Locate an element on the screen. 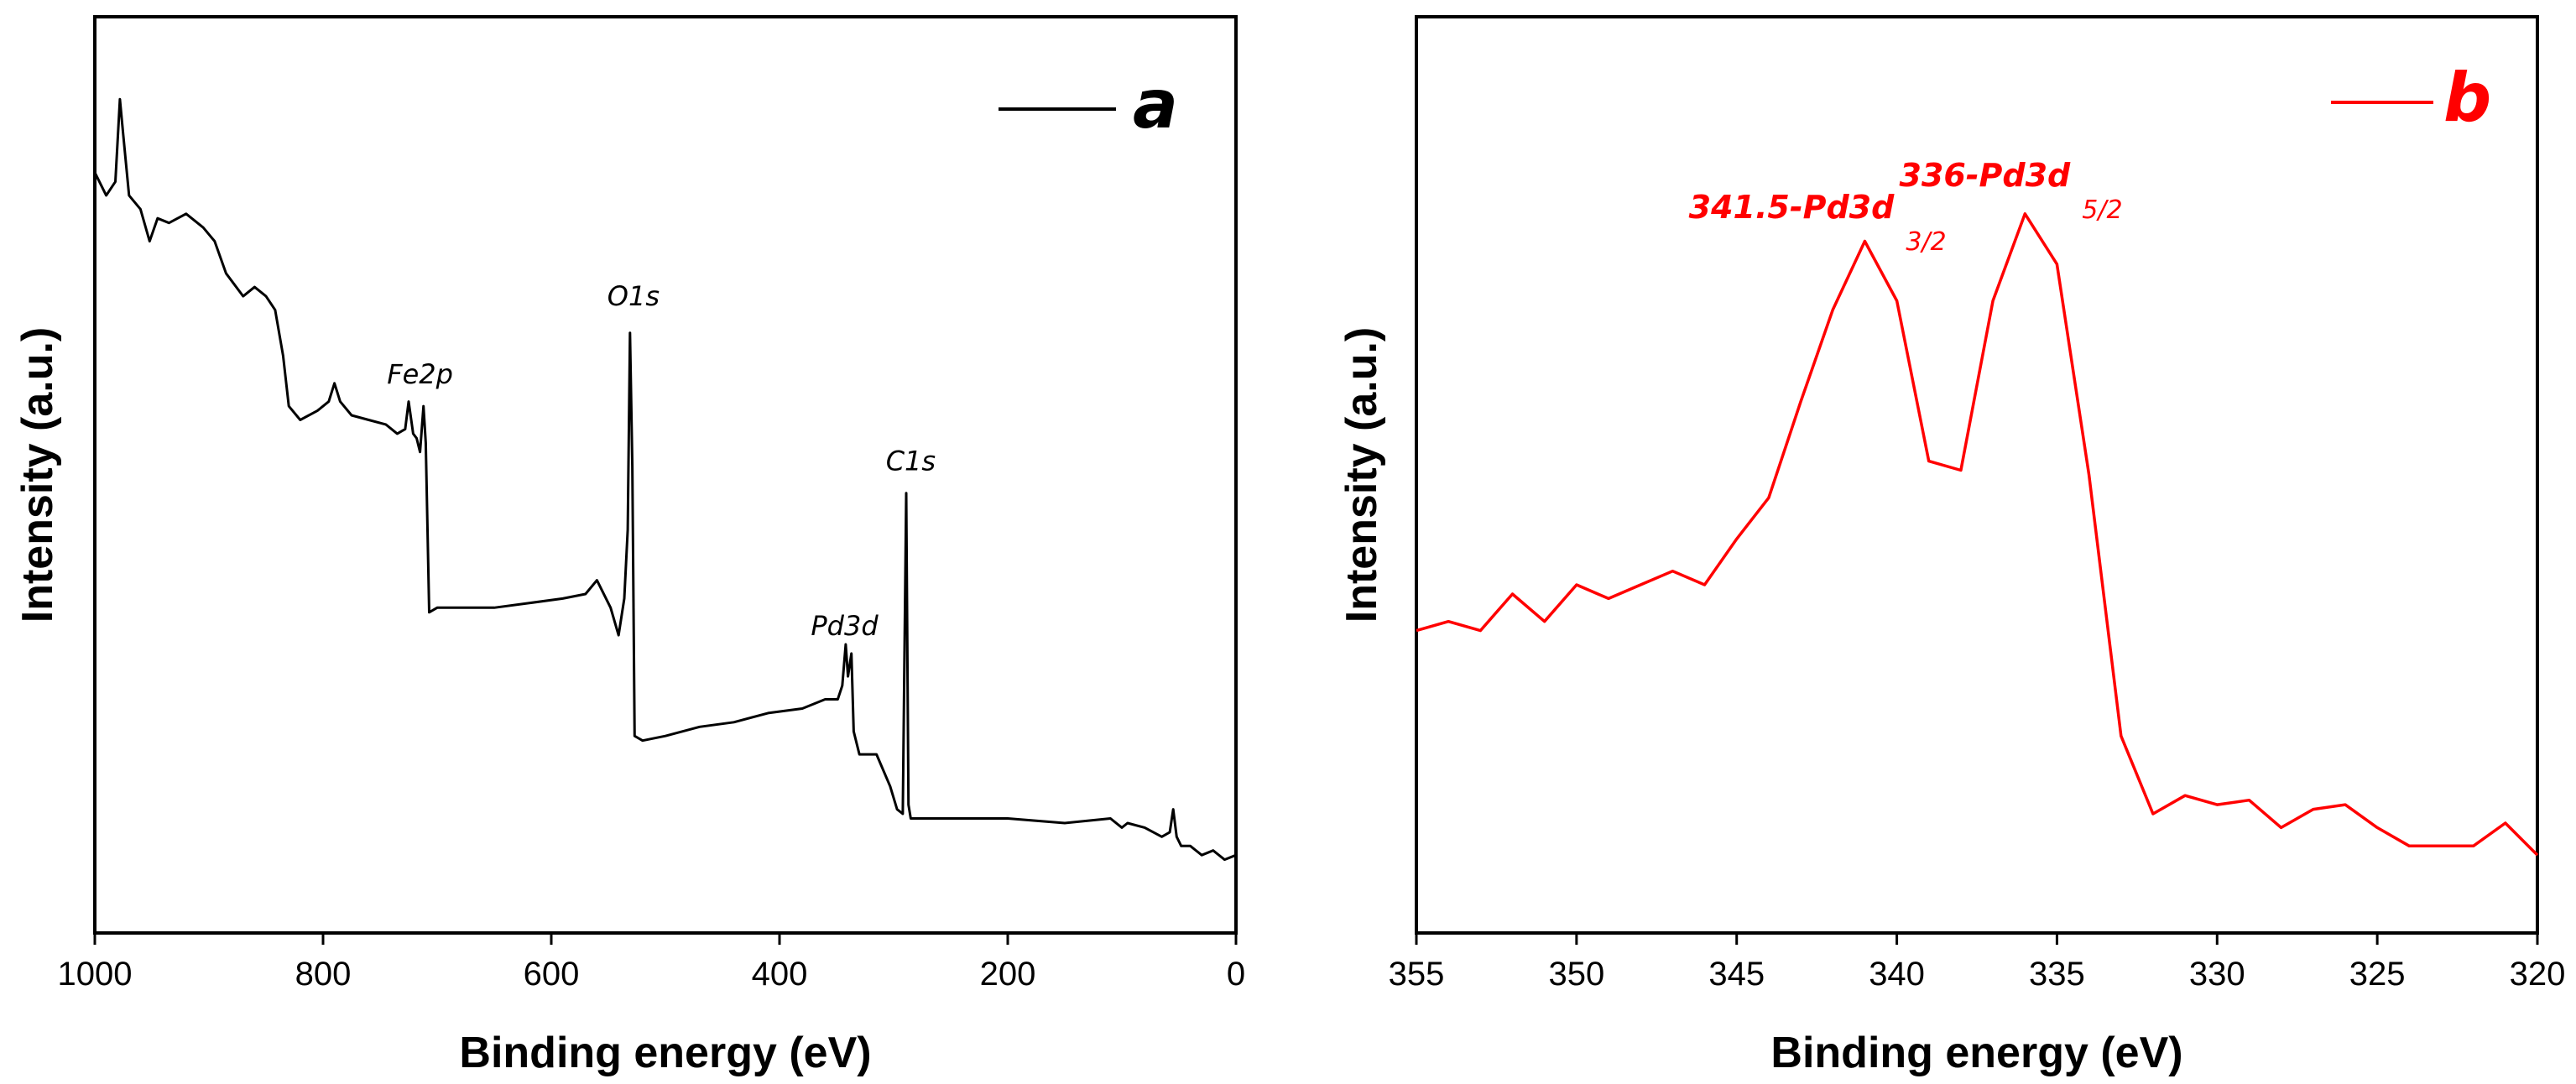 Image resolution: width=2576 pixels, height=1084 pixels. panel-b-x-tick-label: 345 is located at coordinates (1736, 975).